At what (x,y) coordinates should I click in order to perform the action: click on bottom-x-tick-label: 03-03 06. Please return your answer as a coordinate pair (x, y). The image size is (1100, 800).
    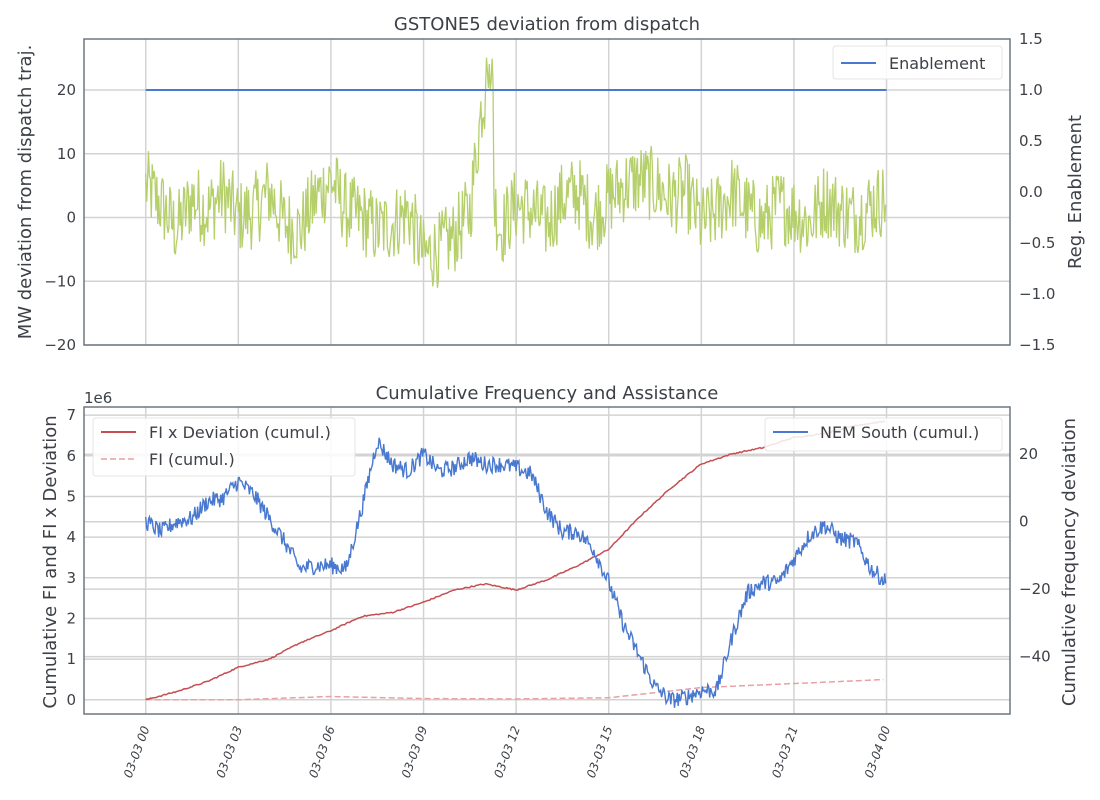
    Looking at the image, I should click on (322, 752).